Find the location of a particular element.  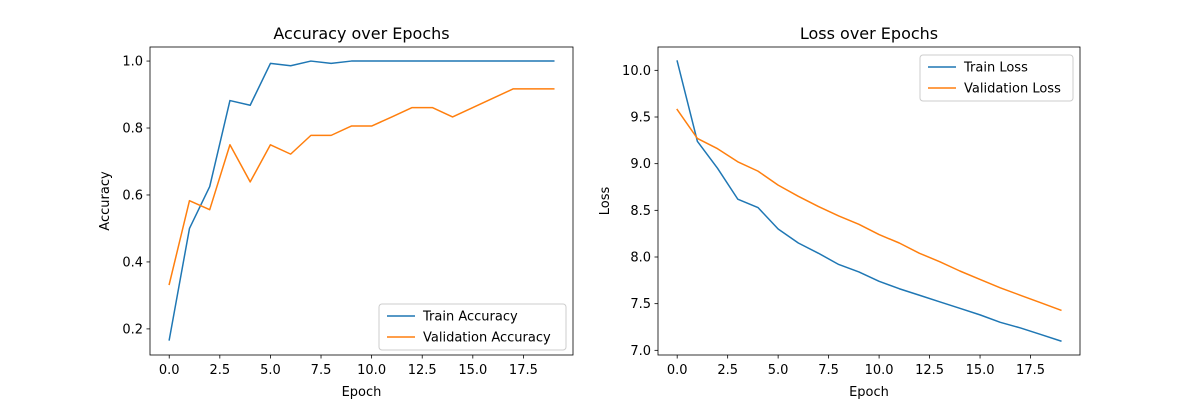

y-axis-label: Accuracy is located at coordinates (105, 201).